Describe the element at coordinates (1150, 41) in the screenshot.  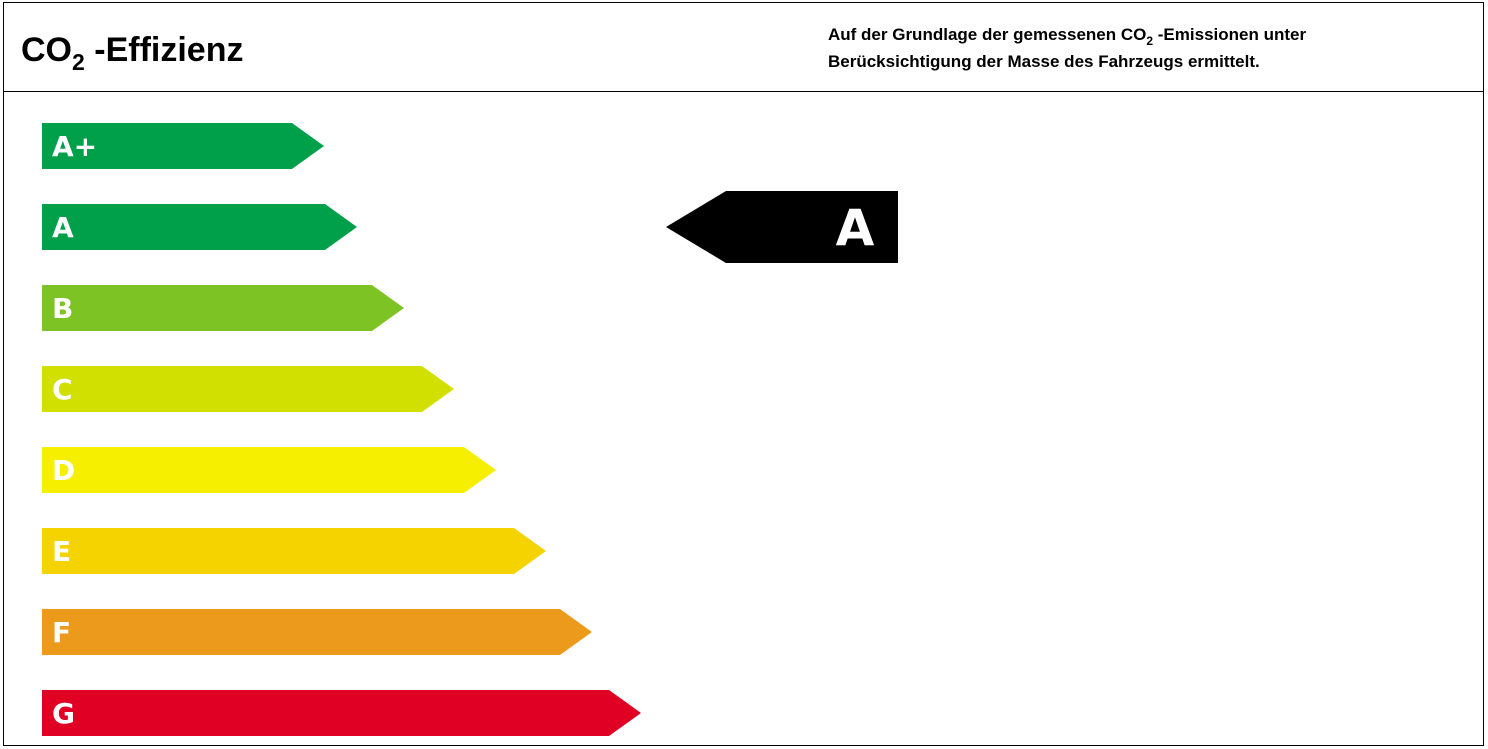
I see `note-line-1-subscript: 2` at that location.